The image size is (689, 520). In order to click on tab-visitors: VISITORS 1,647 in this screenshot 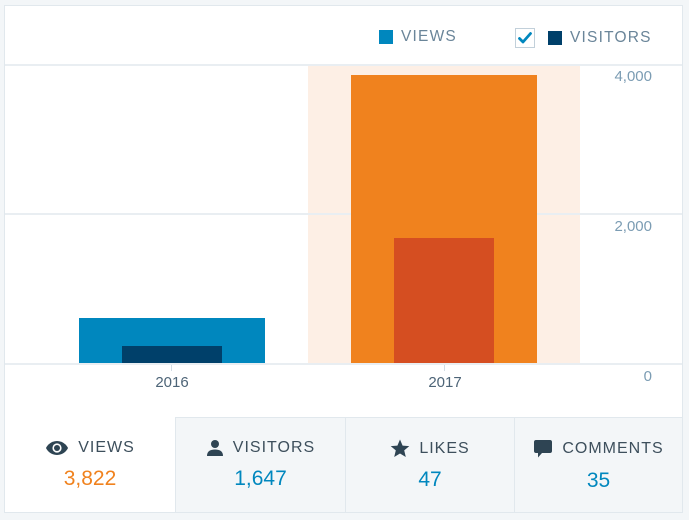, I will do `click(260, 464)`.